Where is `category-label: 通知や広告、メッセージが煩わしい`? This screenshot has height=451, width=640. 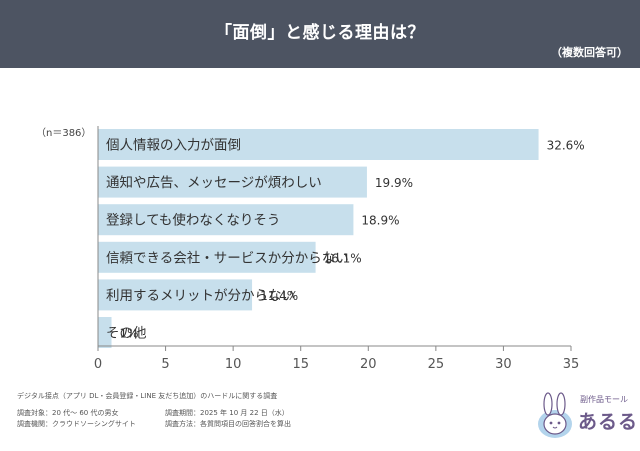 category-label: 通知や広告、メッセージが煩わしい is located at coordinates (214, 182).